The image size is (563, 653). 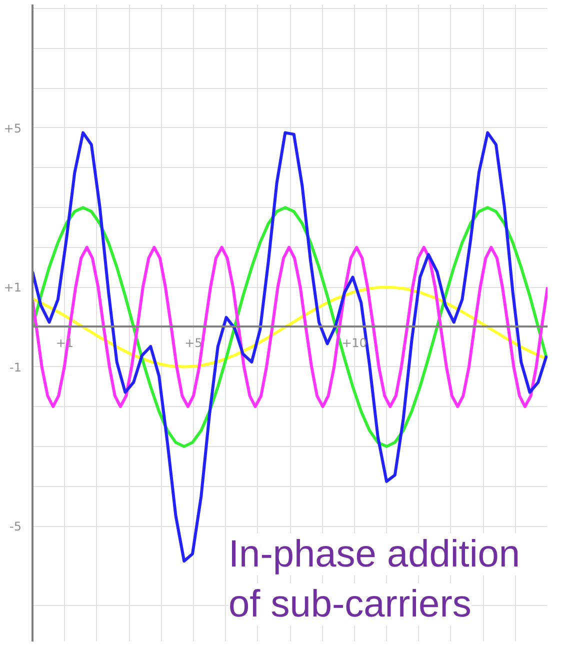 I want to click on y-tick-label: -5, so click(x=16, y=527).